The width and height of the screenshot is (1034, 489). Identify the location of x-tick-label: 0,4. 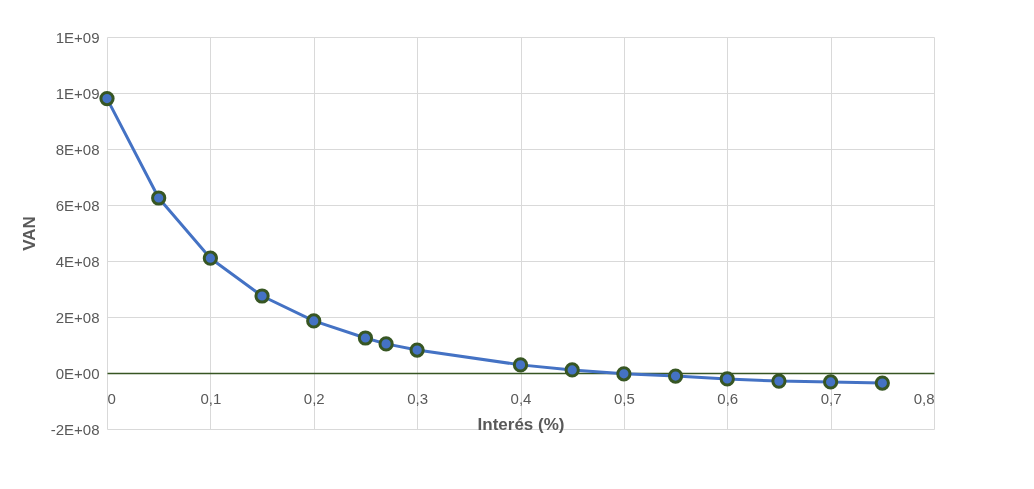
(521, 398).